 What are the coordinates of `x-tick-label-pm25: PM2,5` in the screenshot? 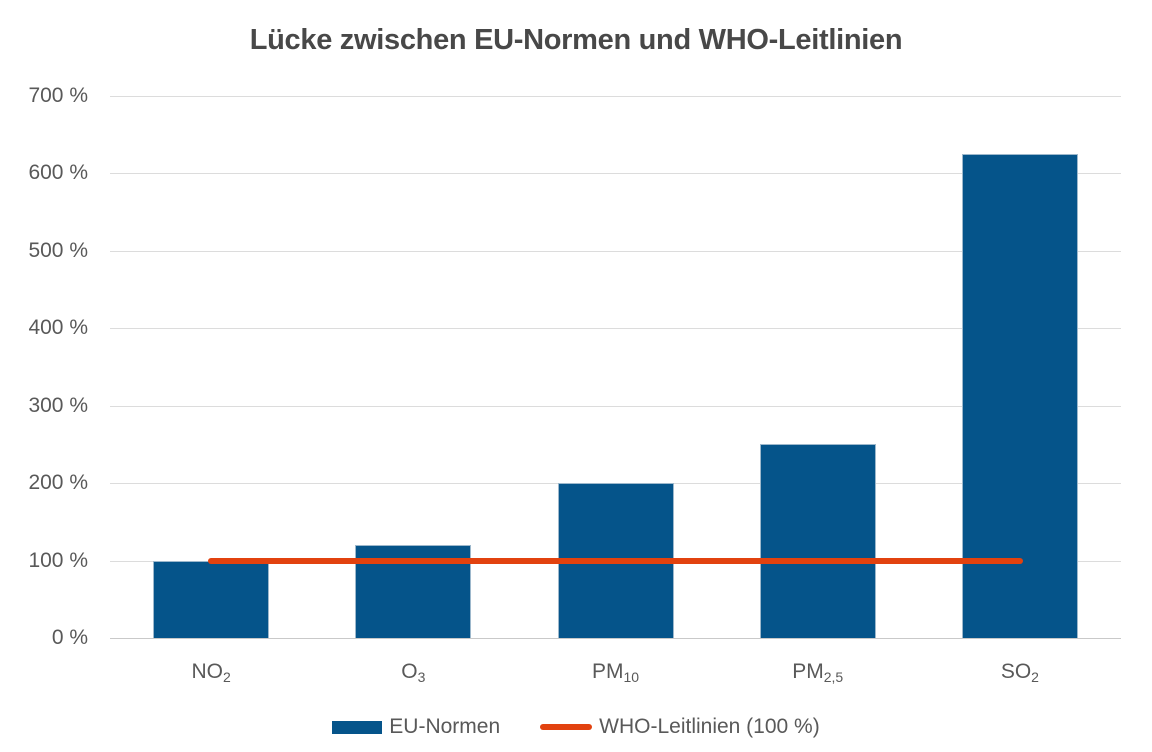 It's located at (818, 673).